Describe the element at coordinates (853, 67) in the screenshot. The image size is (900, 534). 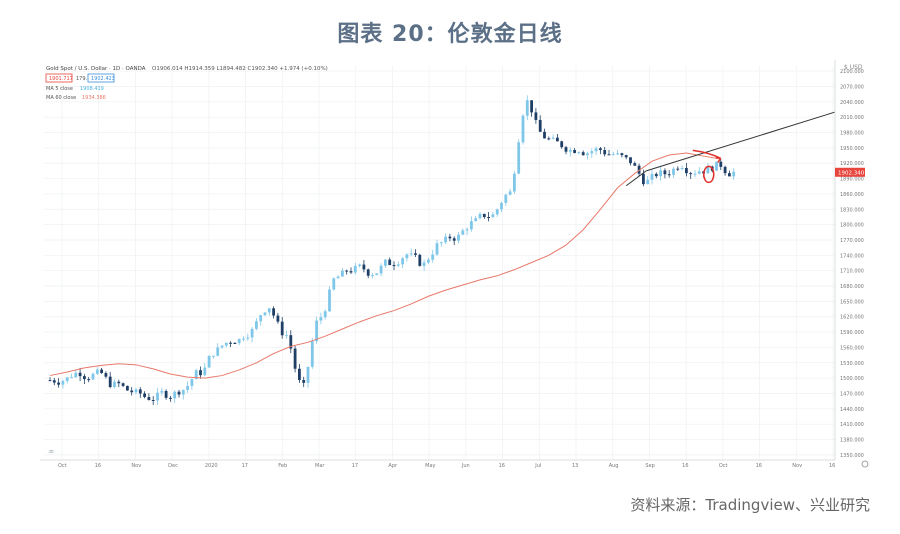
I see `currency-label: $ USD` at that location.